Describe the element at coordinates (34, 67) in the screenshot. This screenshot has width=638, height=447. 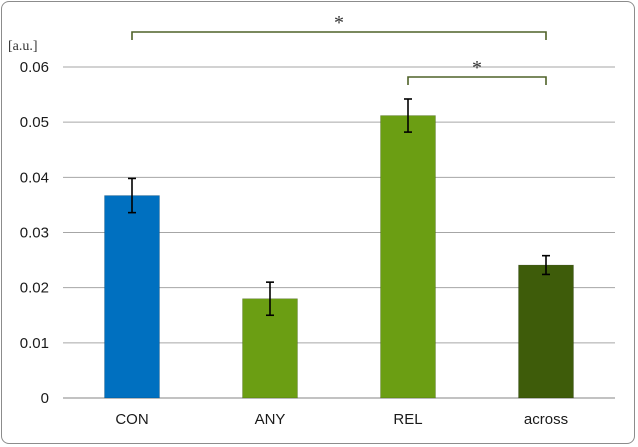
I see `y-tick-label: 0.06` at that location.